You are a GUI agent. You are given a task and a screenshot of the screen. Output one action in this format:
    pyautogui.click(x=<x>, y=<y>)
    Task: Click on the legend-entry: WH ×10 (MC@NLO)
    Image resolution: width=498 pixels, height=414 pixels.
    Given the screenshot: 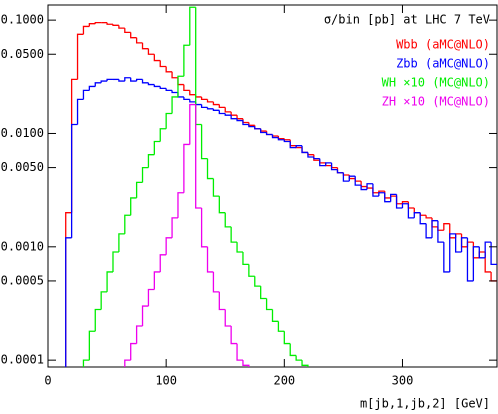 What is the action you would take?
    pyautogui.click(x=436, y=83)
    